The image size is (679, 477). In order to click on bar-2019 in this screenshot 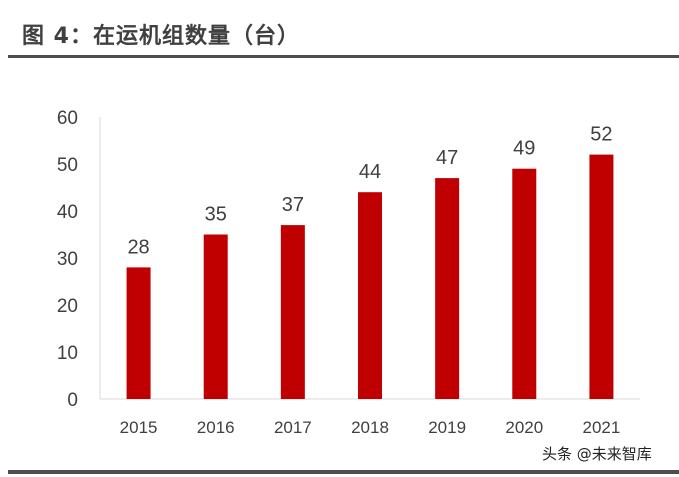, I will do `click(447, 288)`.